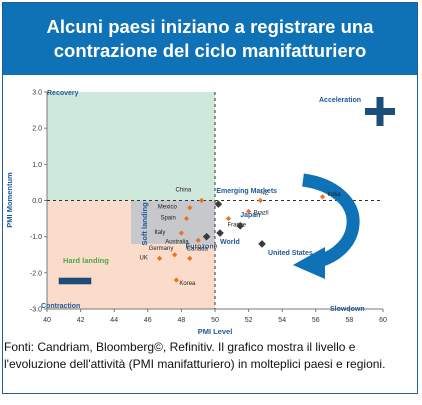 The height and width of the screenshot is (405, 422). Describe the element at coordinates (383, 320) in the screenshot. I see `x-tick-label: 60` at that location.